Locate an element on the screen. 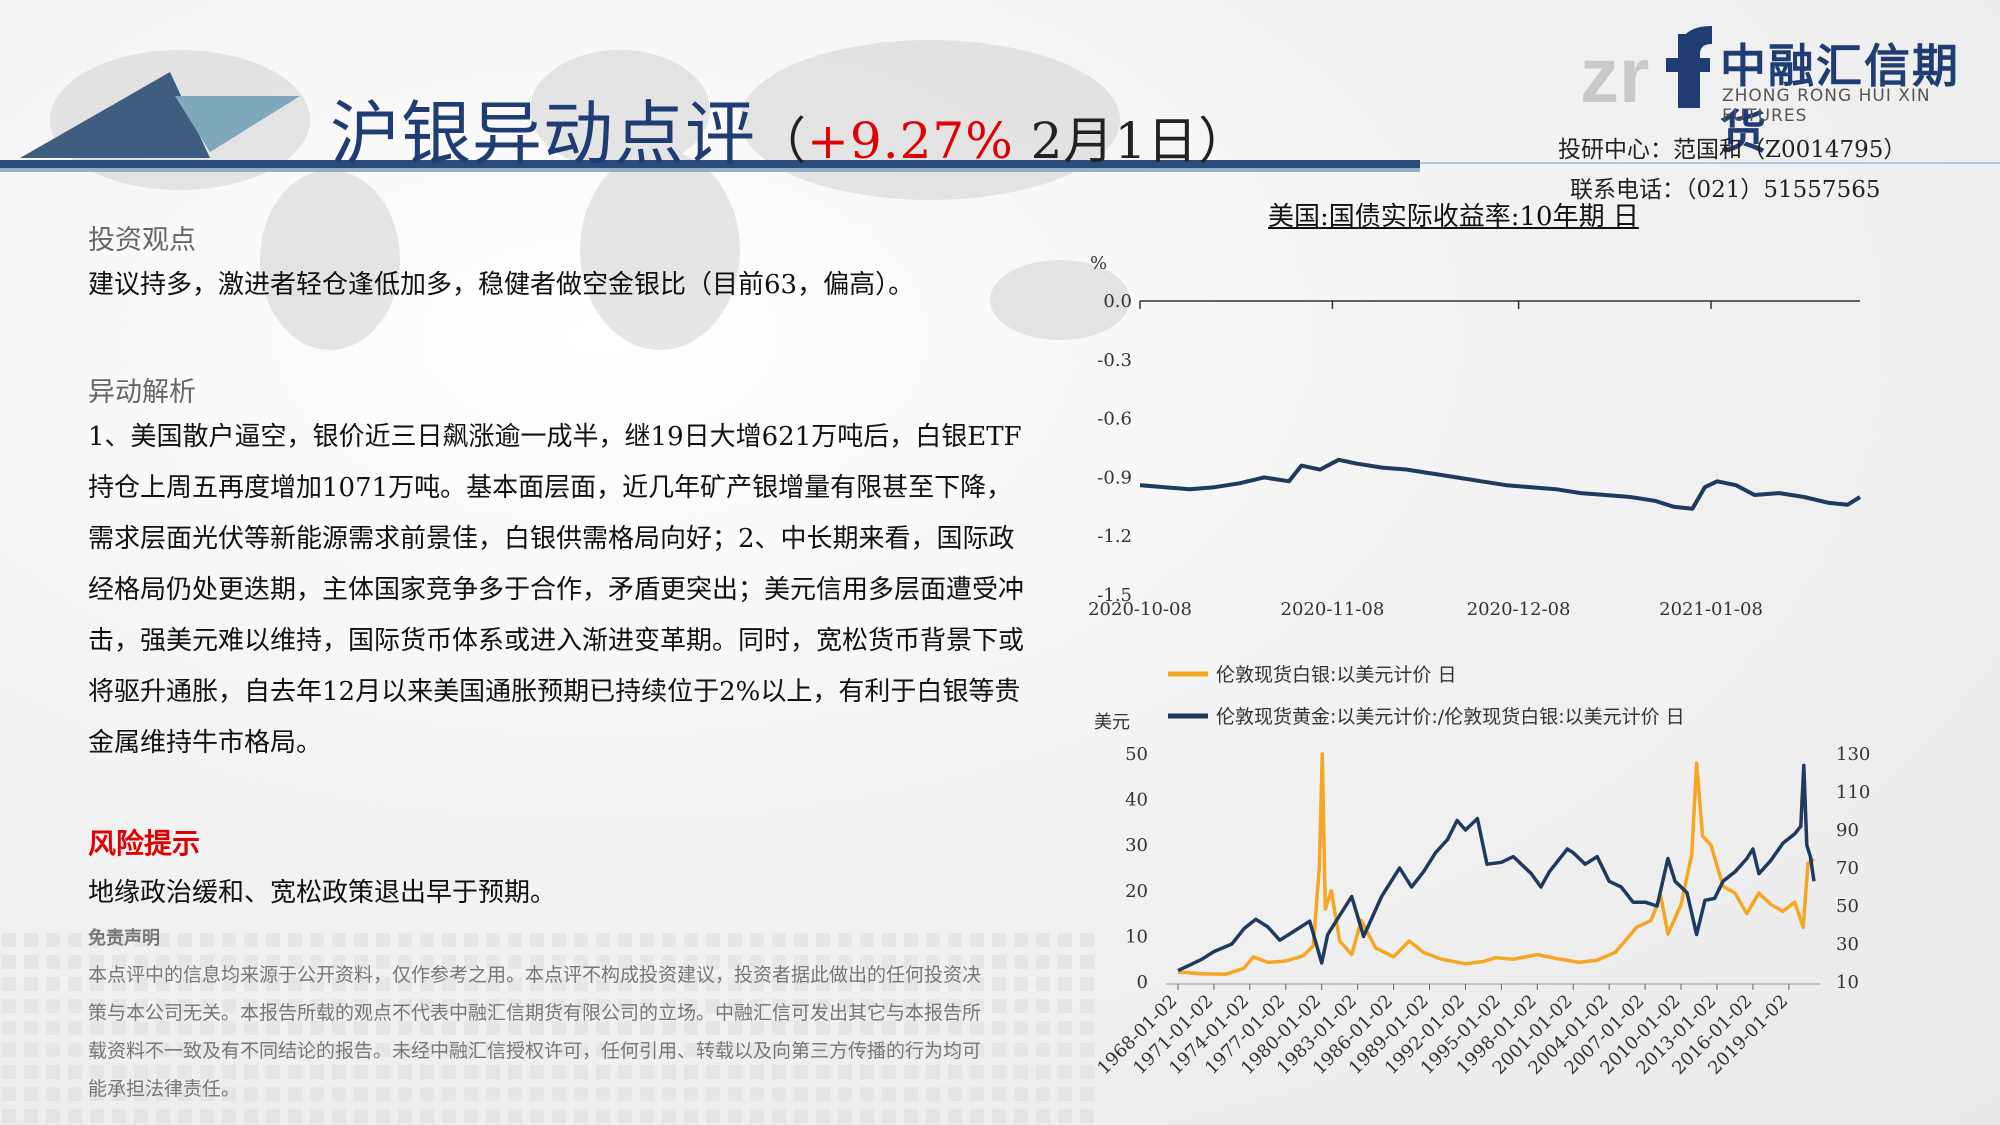 The width and height of the screenshot is (2000, 1125). header-band is located at coordinates (1000, 122).